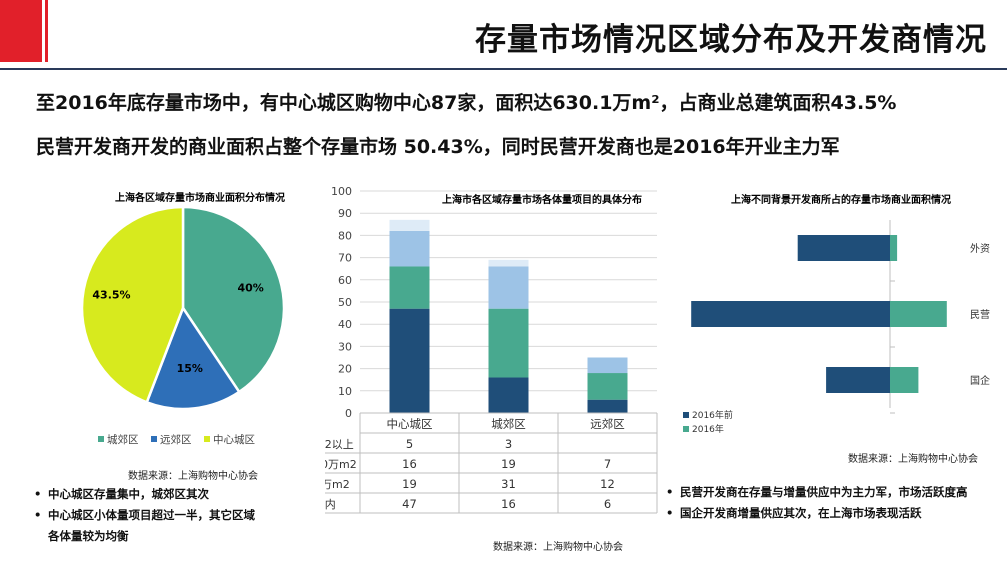  Describe the element at coordinates (345, 346) in the screenshot. I see `bar-ytick-label: 30` at that location.